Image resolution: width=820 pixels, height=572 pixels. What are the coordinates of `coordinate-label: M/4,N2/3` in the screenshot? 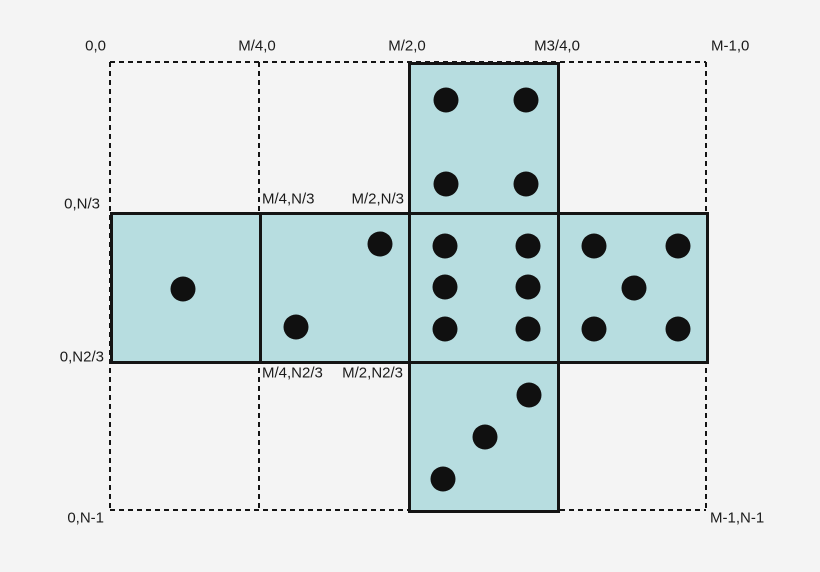 It's located at (292, 373).